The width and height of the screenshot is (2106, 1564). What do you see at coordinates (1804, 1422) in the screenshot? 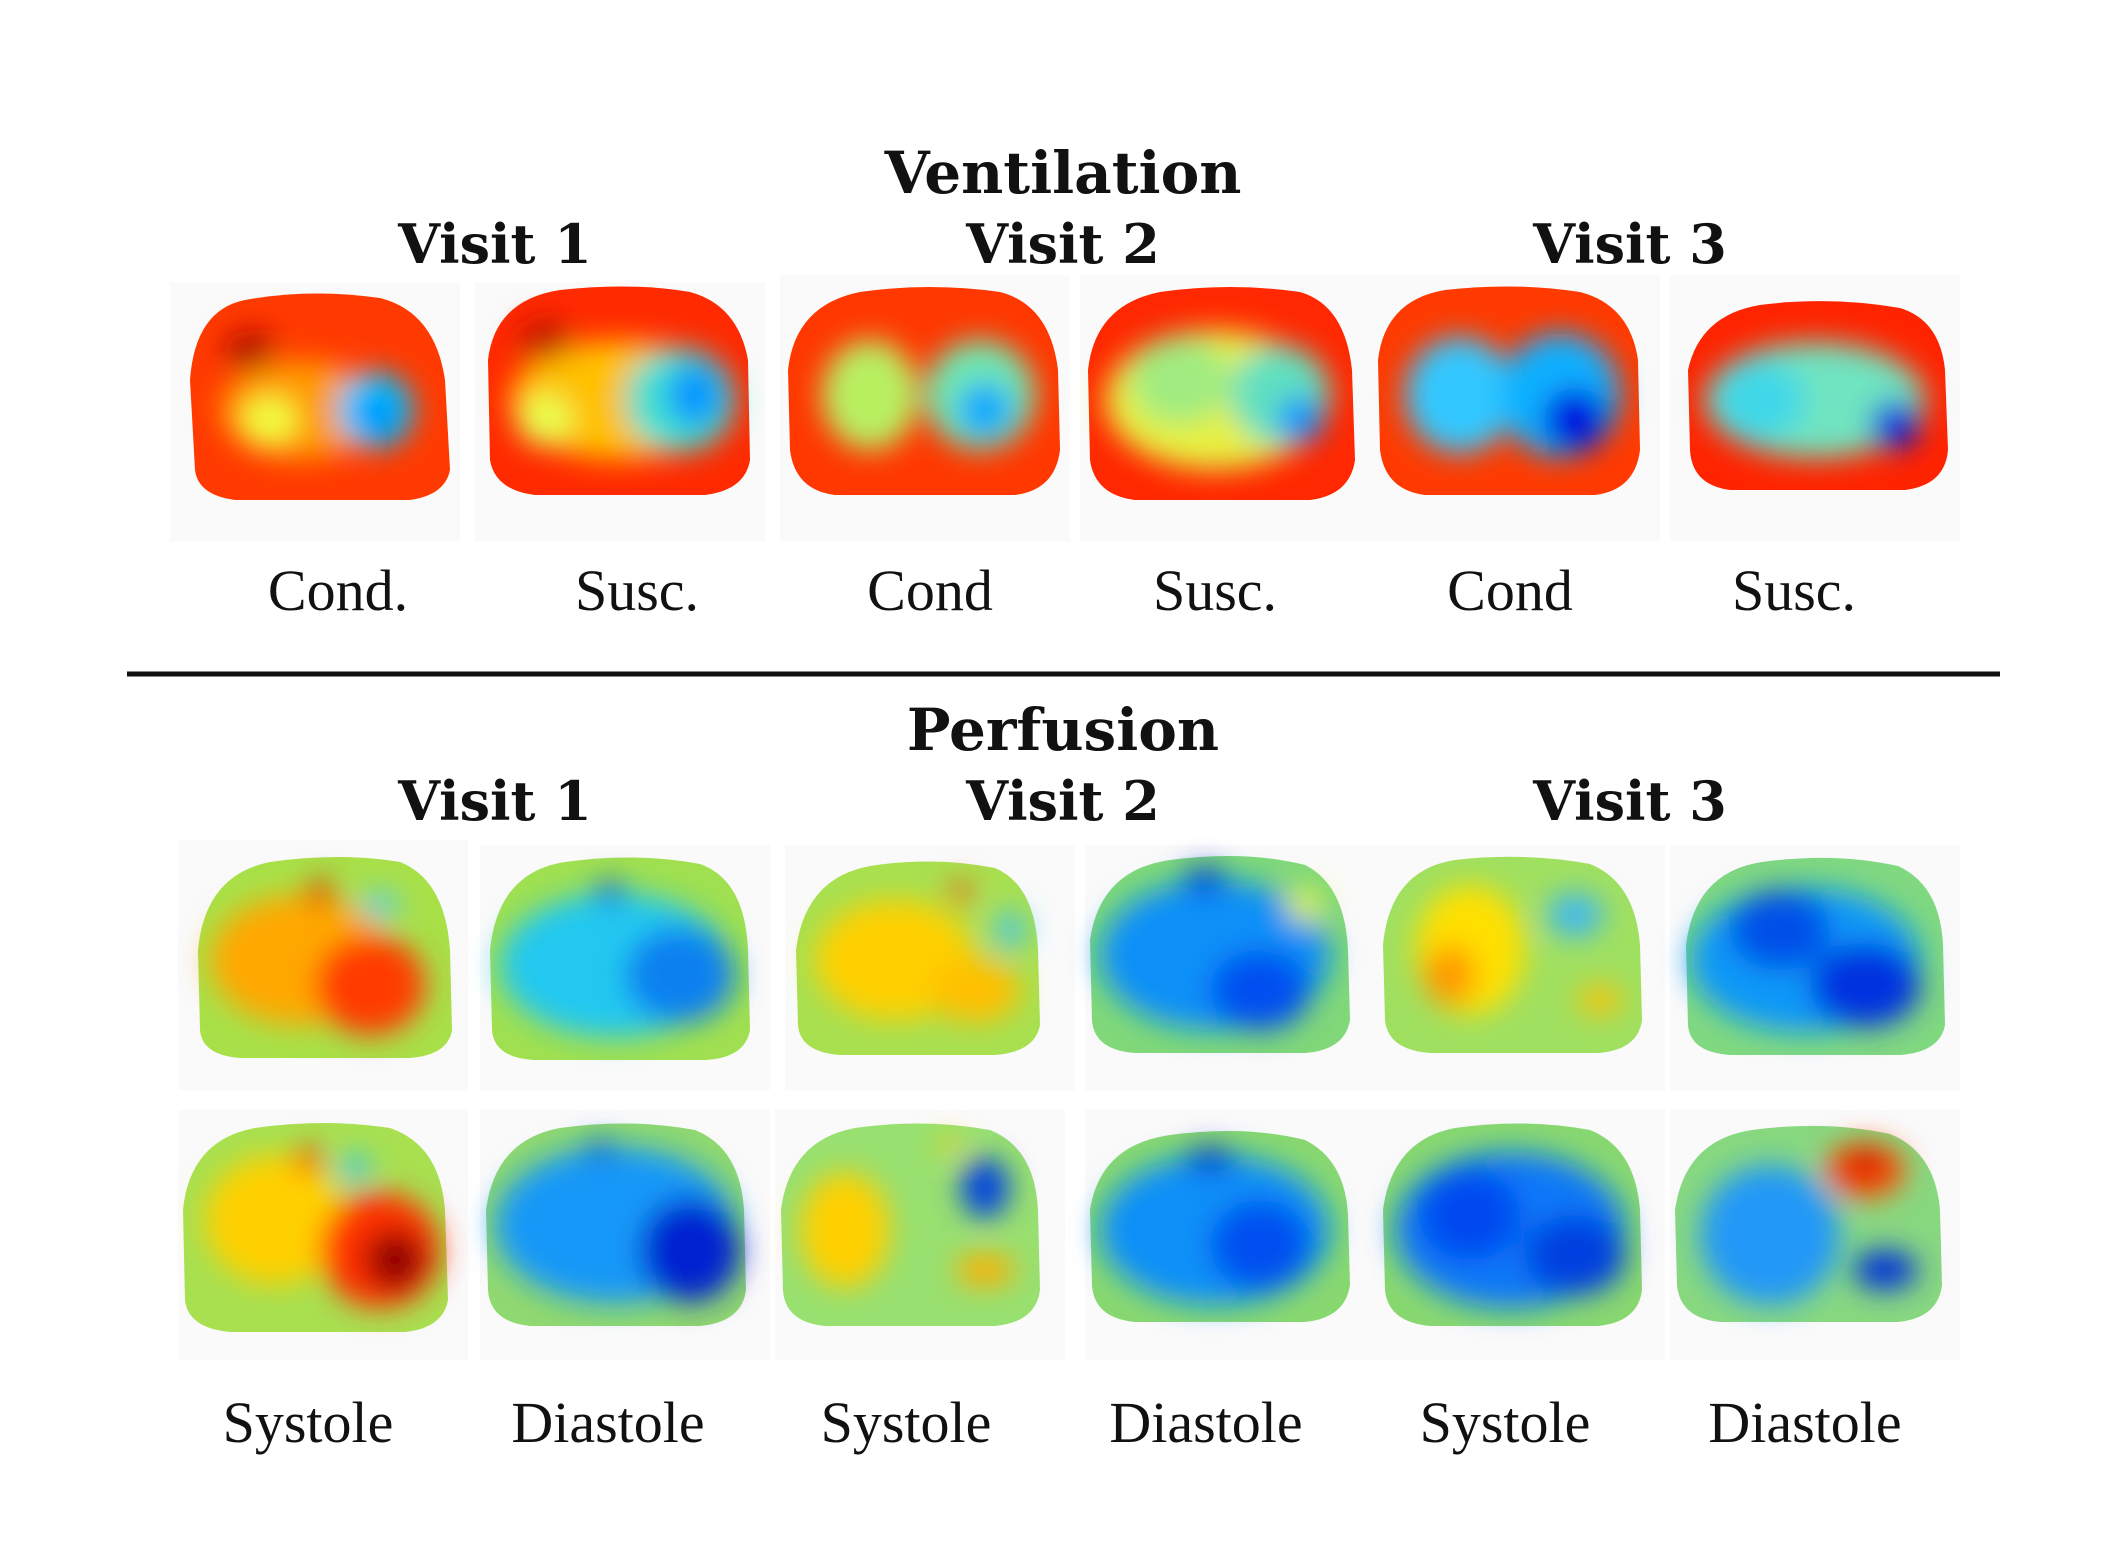
I see `perfusion-caption-6: Diastole` at bounding box center [1804, 1422].